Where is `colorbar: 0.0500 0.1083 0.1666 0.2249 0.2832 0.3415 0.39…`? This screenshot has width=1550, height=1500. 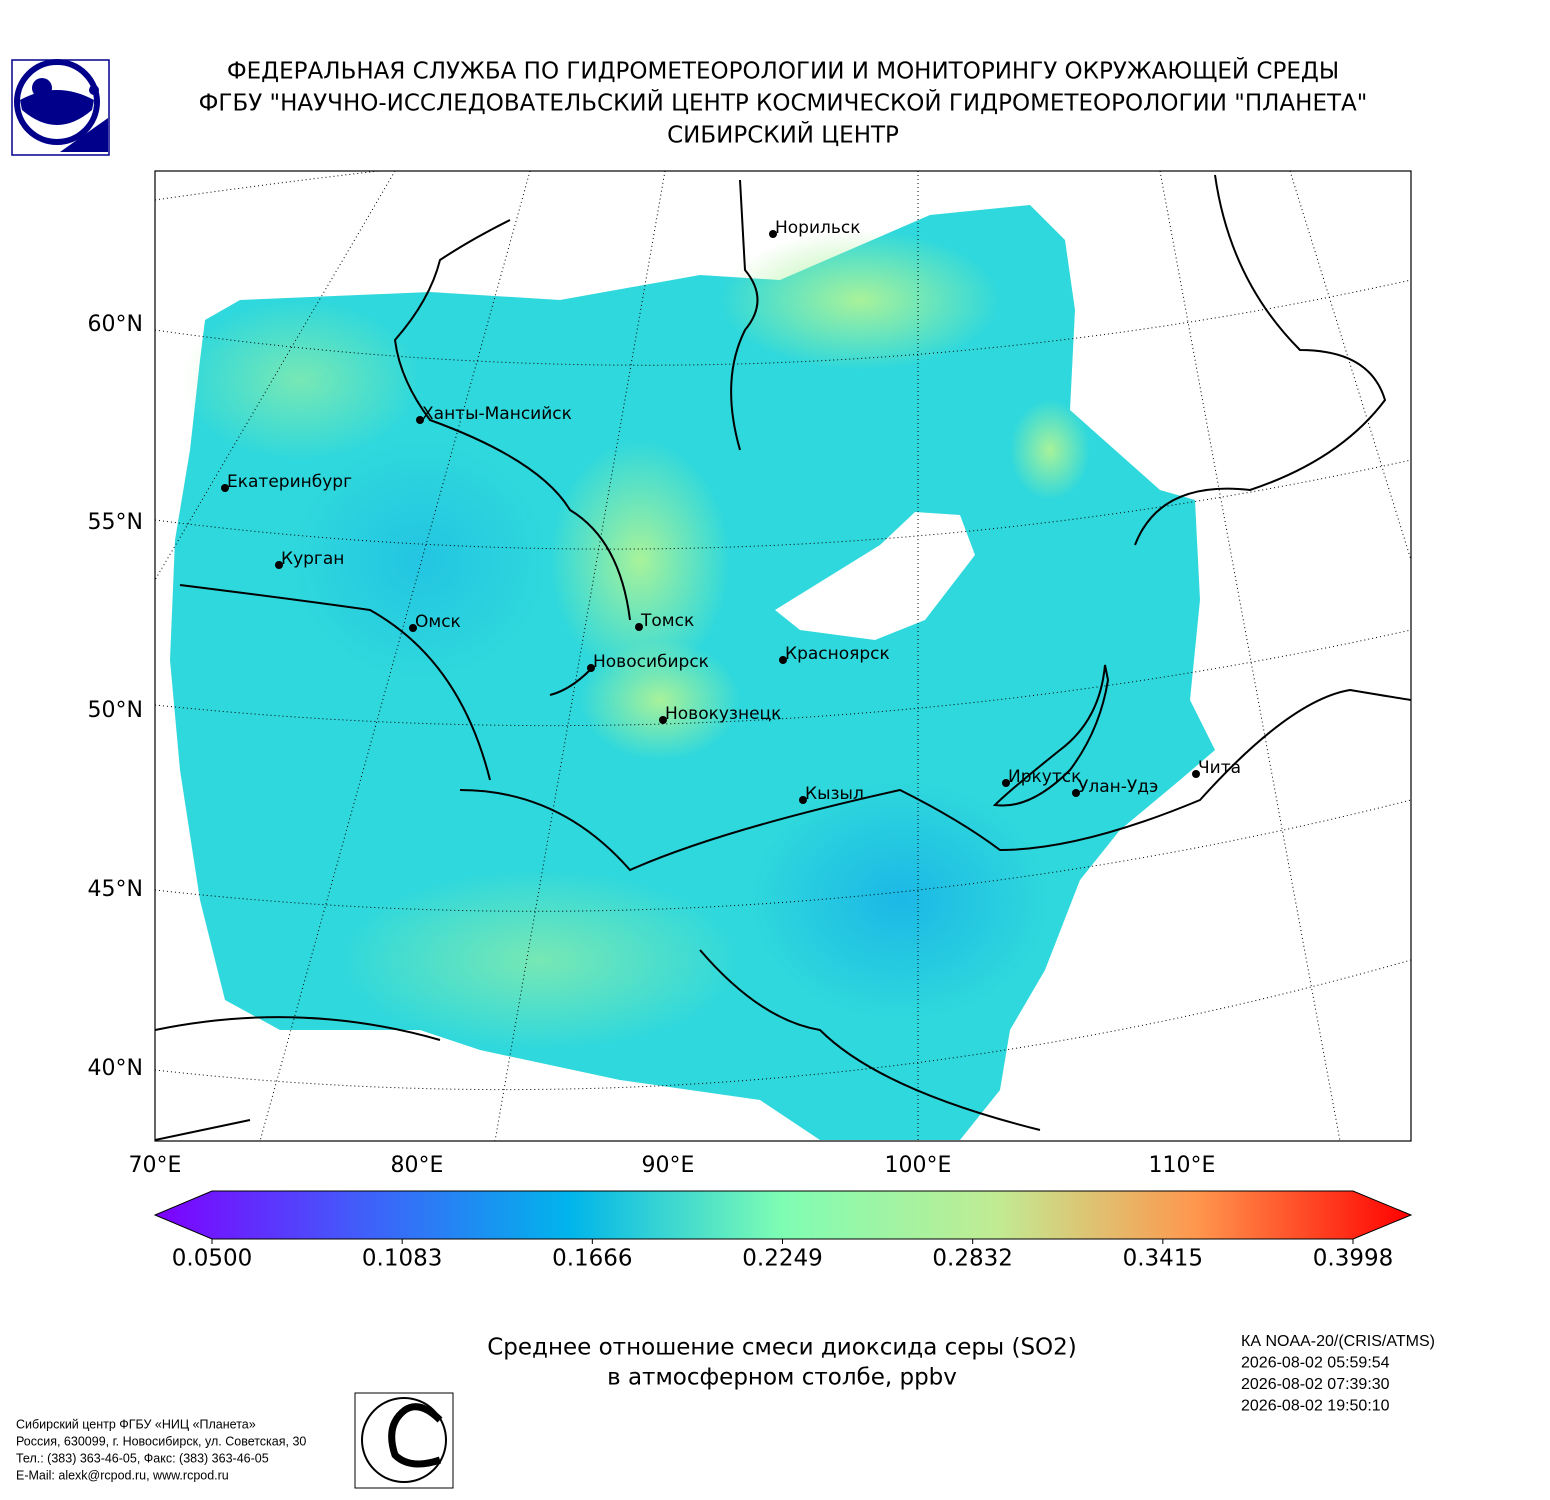
colorbar: 0.0500 0.1083 0.1666 0.2249 0.2832 0.3415 0.39… is located at coordinates (783, 1231).